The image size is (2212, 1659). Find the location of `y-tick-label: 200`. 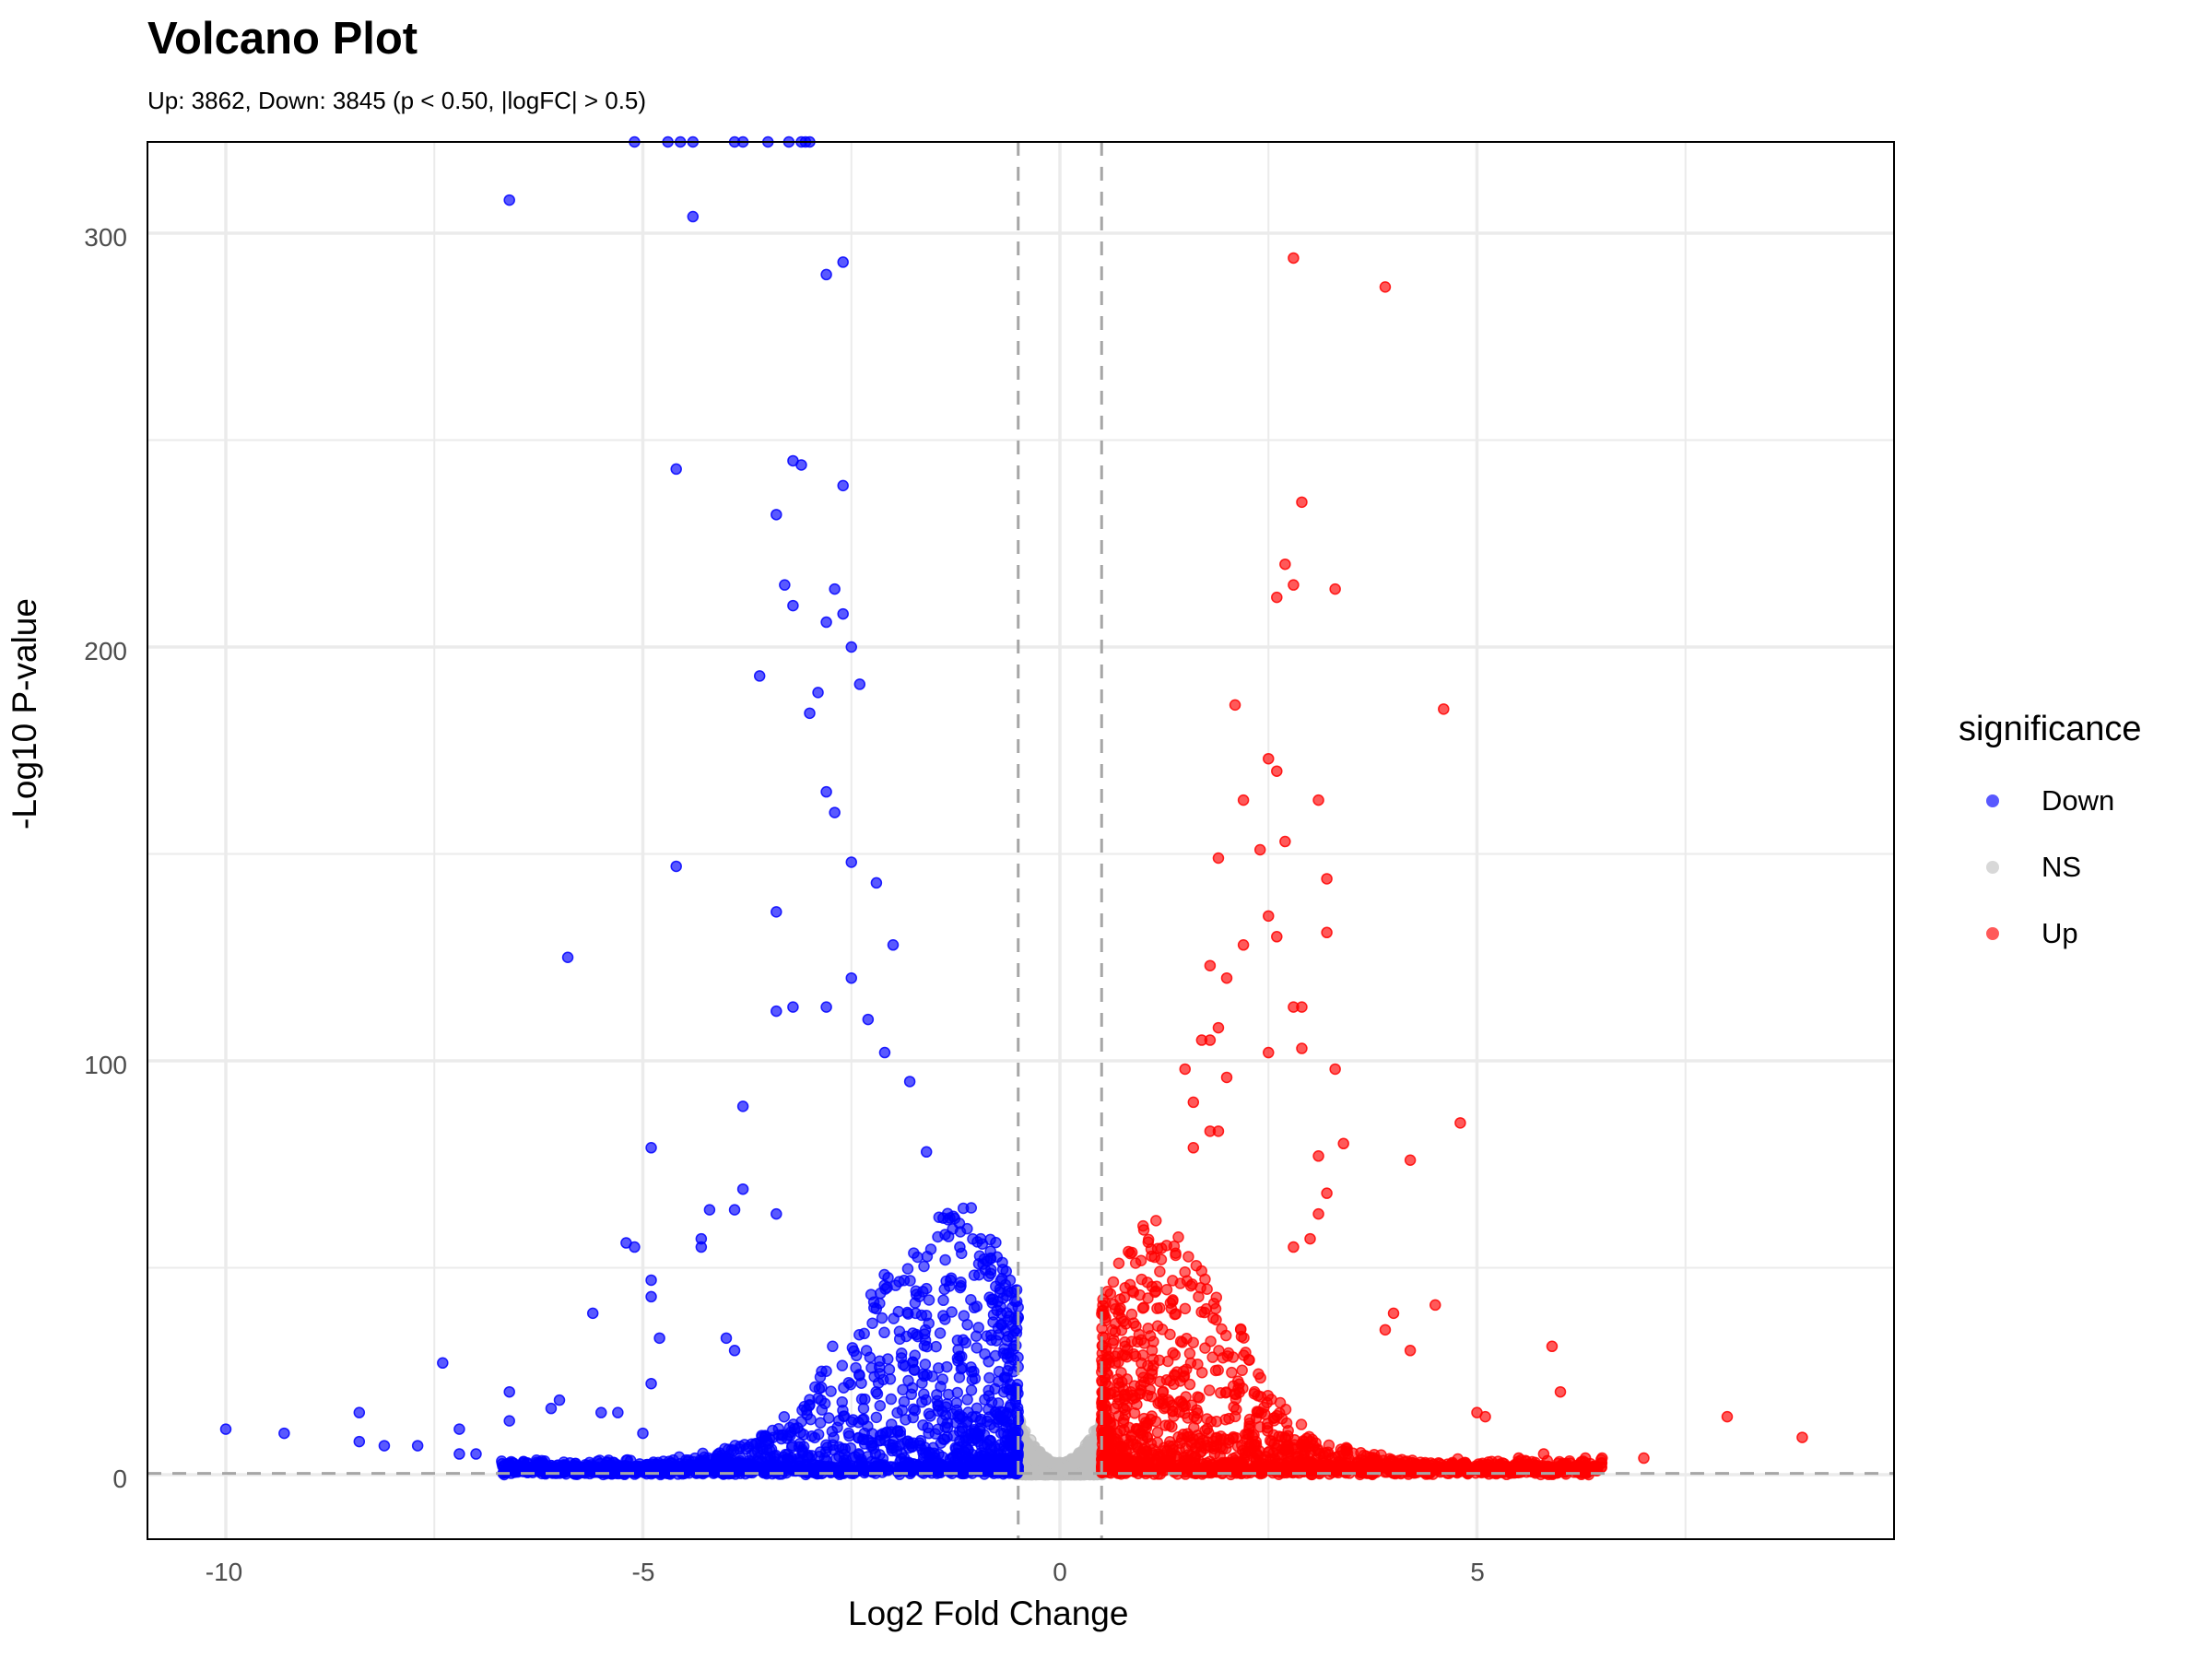

y-tick-label: 200 is located at coordinates (105, 651).